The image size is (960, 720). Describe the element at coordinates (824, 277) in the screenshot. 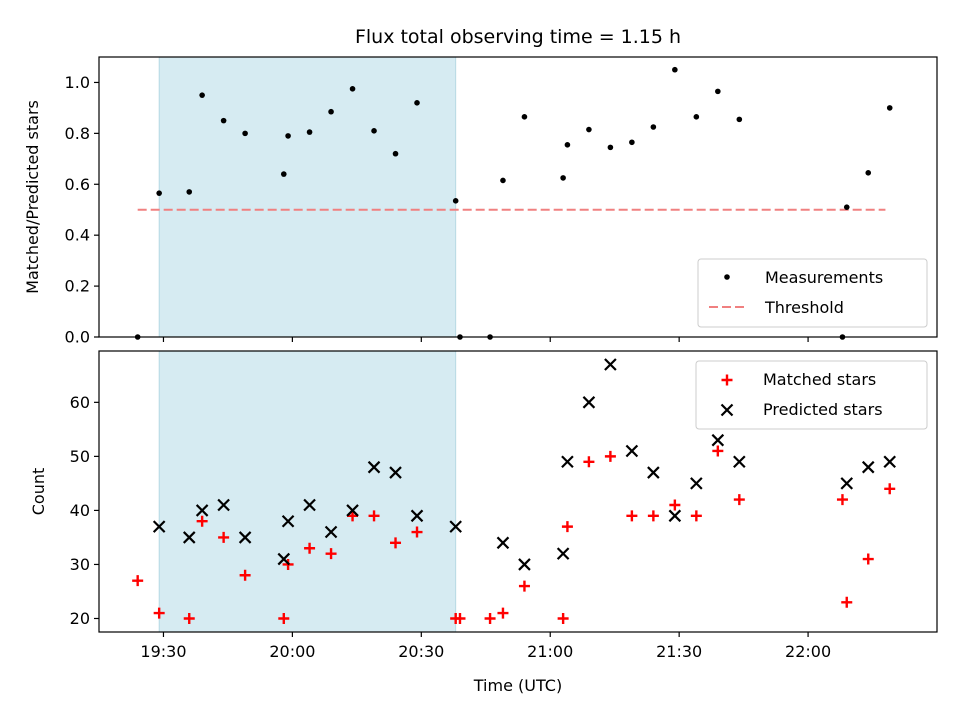

I see `legend-measurements-label: Measurements` at that location.